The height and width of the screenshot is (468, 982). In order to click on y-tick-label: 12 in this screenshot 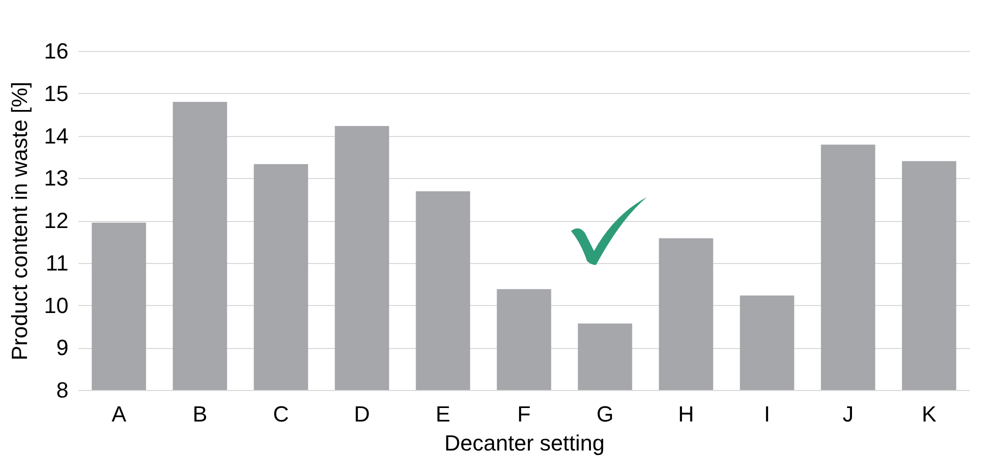, I will do `click(56, 220)`.